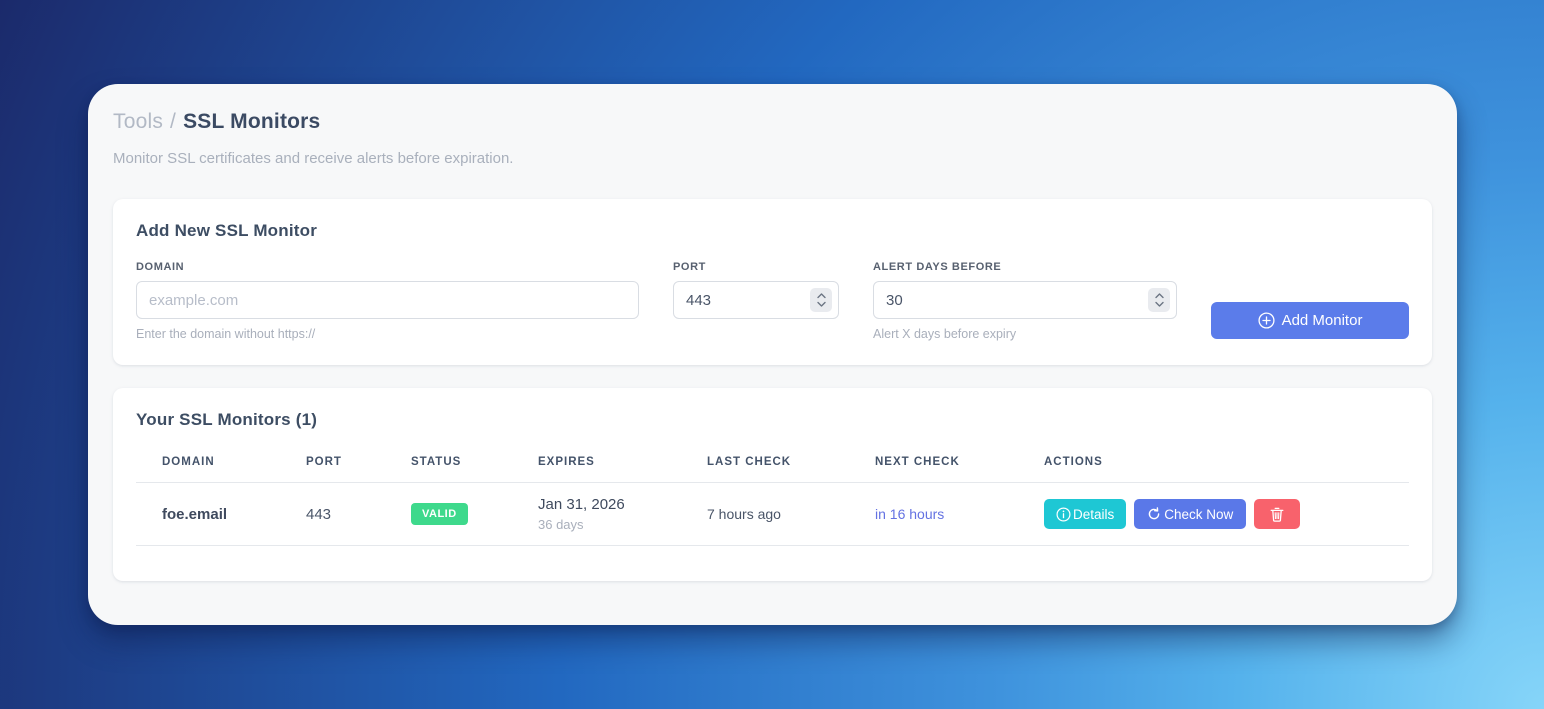 This screenshot has height=709, width=1544. What do you see at coordinates (439, 514) in the screenshot?
I see `status-badge: VALID` at bounding box center [439, 514].